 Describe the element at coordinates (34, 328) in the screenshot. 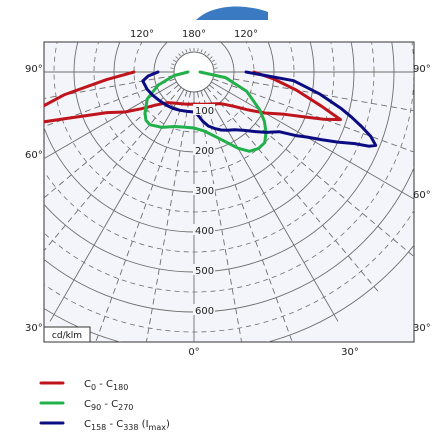

I see `angle-label-left-30: 30°` at that location.